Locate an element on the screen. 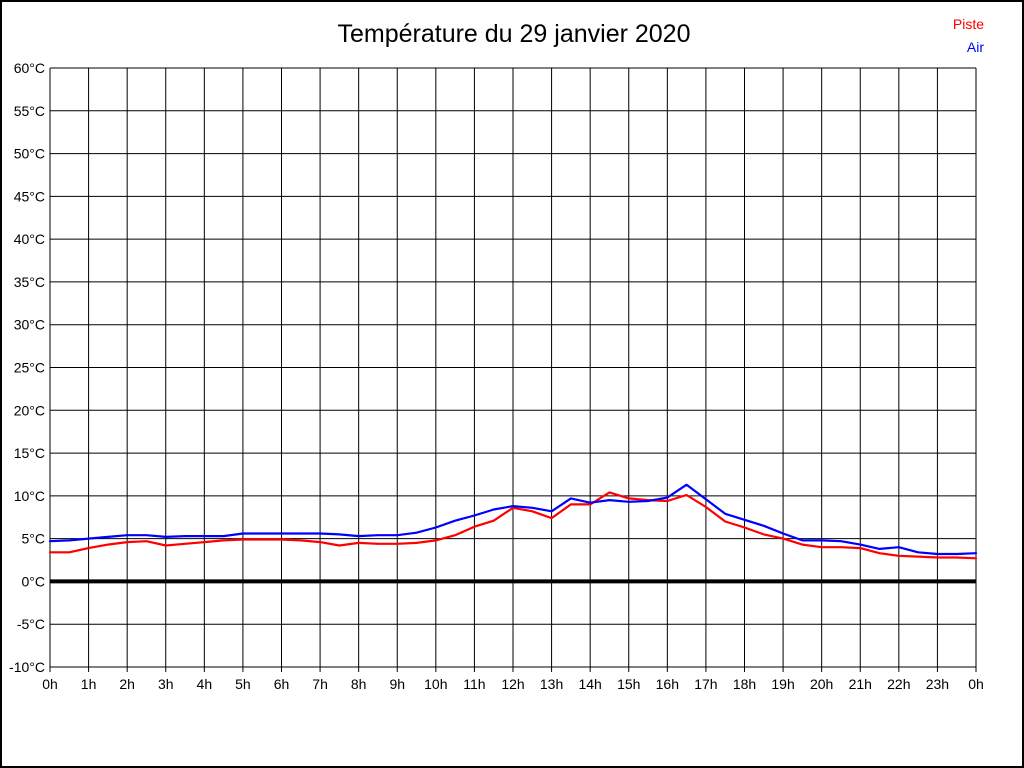  x-tick-label: 6h is located at coordinates (282, 684).